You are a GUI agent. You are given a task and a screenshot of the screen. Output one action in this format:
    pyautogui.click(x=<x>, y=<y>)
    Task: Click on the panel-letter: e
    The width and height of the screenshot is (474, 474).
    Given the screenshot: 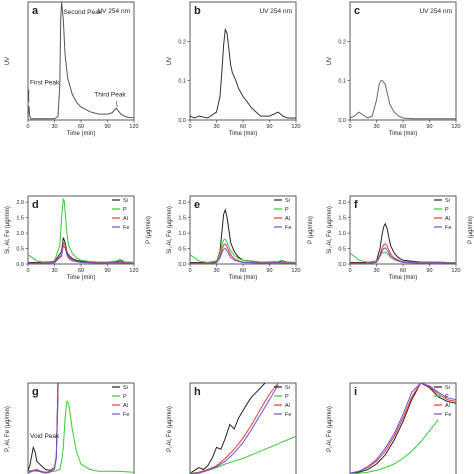 What is the action you would take?
    pyautogui.click(x=197, y=205)
    